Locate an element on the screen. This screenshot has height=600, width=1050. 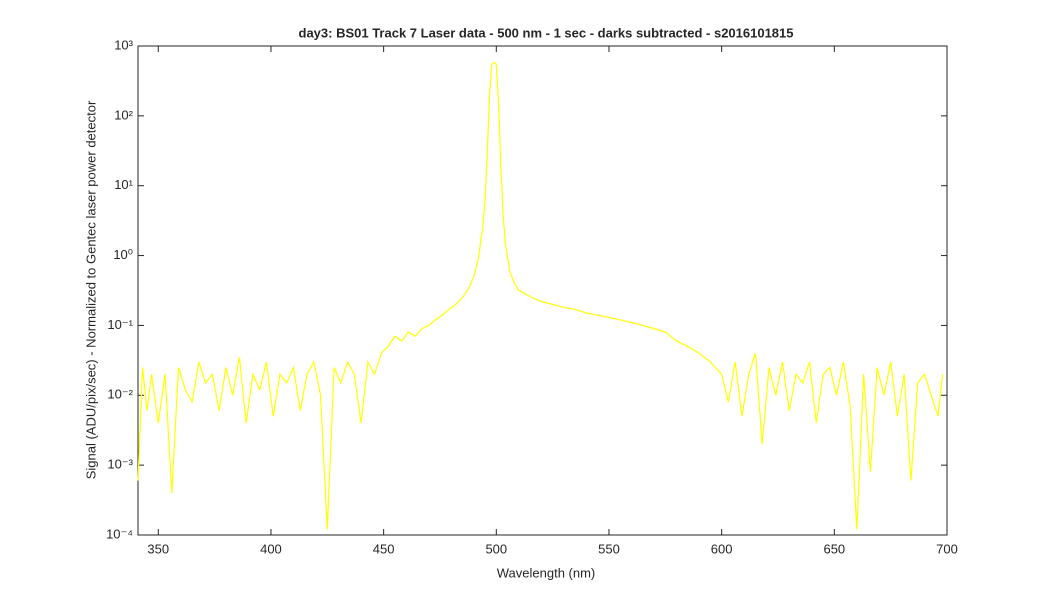
y-tick-label: 10³ is located at coordinates (123, 44).